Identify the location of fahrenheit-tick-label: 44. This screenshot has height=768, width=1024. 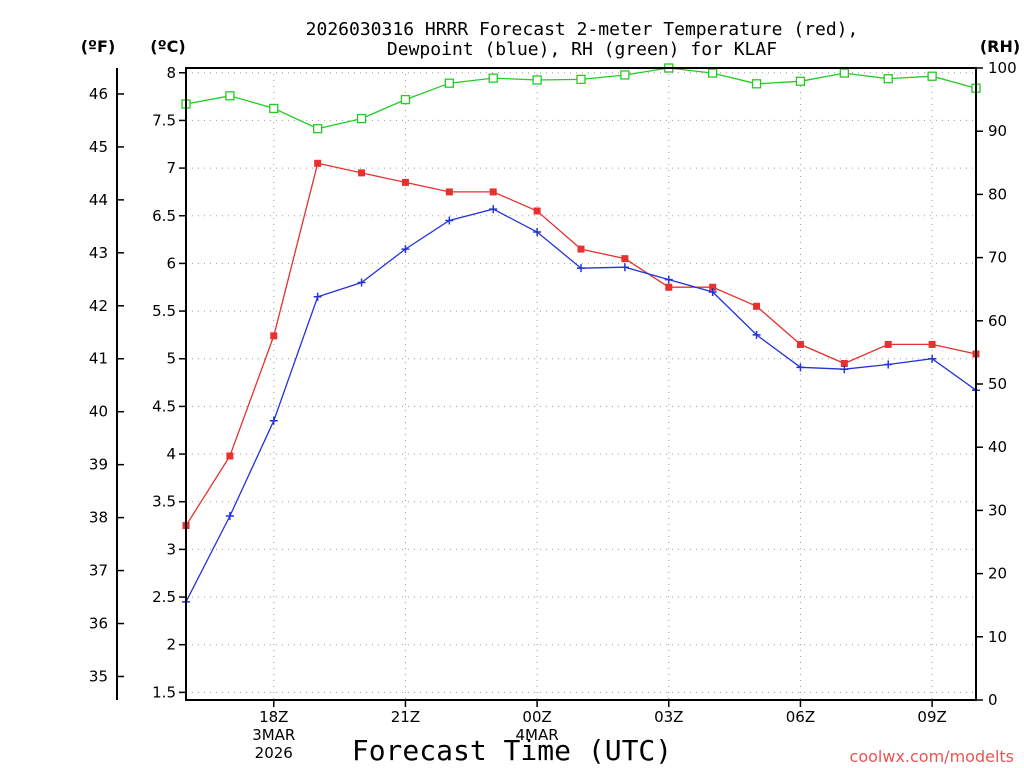
(98, 200).